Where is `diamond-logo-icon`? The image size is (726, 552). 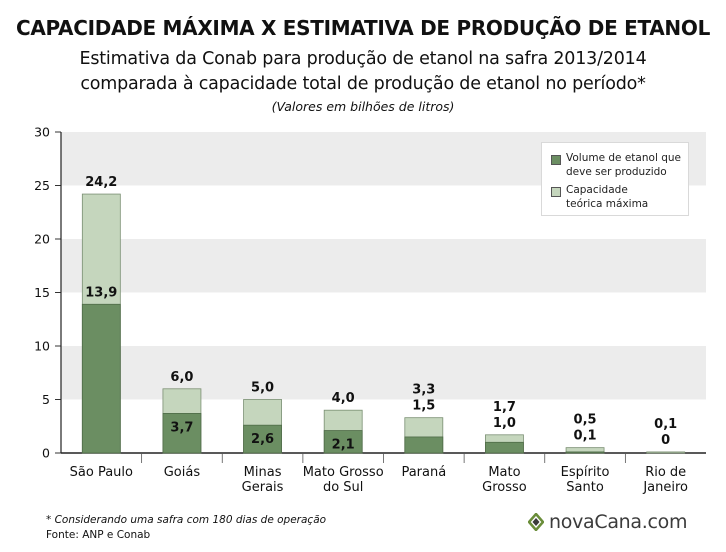 diamond-logo-icon is located at coordinates (536, 522).